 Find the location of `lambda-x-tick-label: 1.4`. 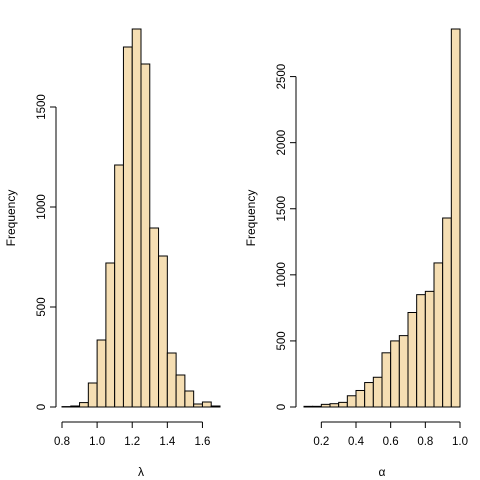

lambda-x-tick-label: 1.4 is located at coordinates (167, 442).